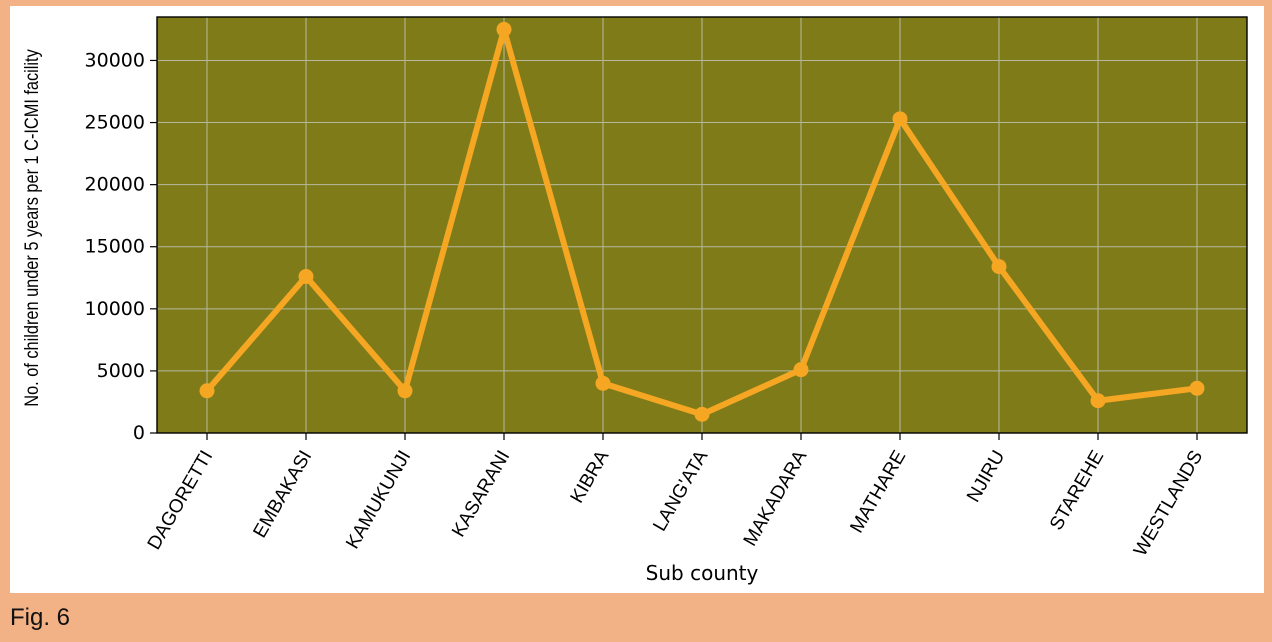 This screenshot has height=642, width=1272. Describe the element at coordinates (776, 498) in the screenshot. I see `x-tick-label: MAKADARA` at that location.